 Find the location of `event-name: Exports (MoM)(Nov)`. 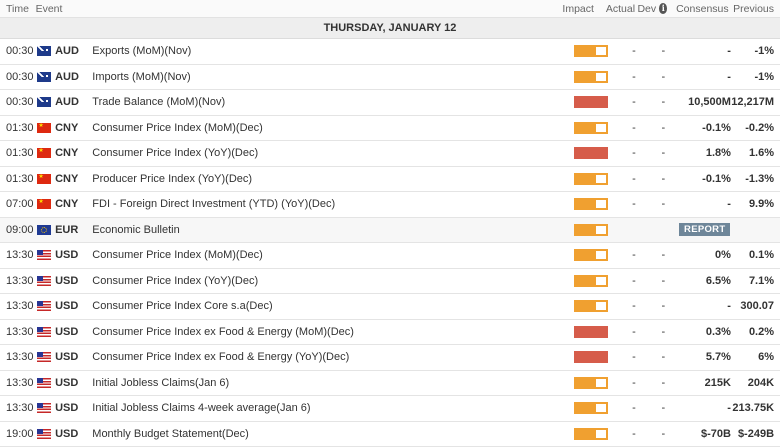

event-name: Exports (MoM)(Nov) is located at coordinates (333, 51).